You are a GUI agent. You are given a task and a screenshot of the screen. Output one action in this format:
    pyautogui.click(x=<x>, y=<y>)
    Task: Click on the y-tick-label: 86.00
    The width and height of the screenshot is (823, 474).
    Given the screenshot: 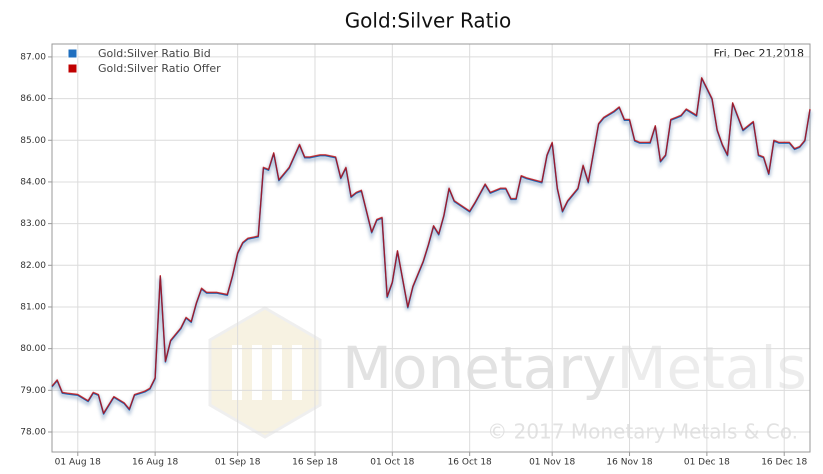 What is the action you would take?
    pyautogui.click(x=33, y=99)
    